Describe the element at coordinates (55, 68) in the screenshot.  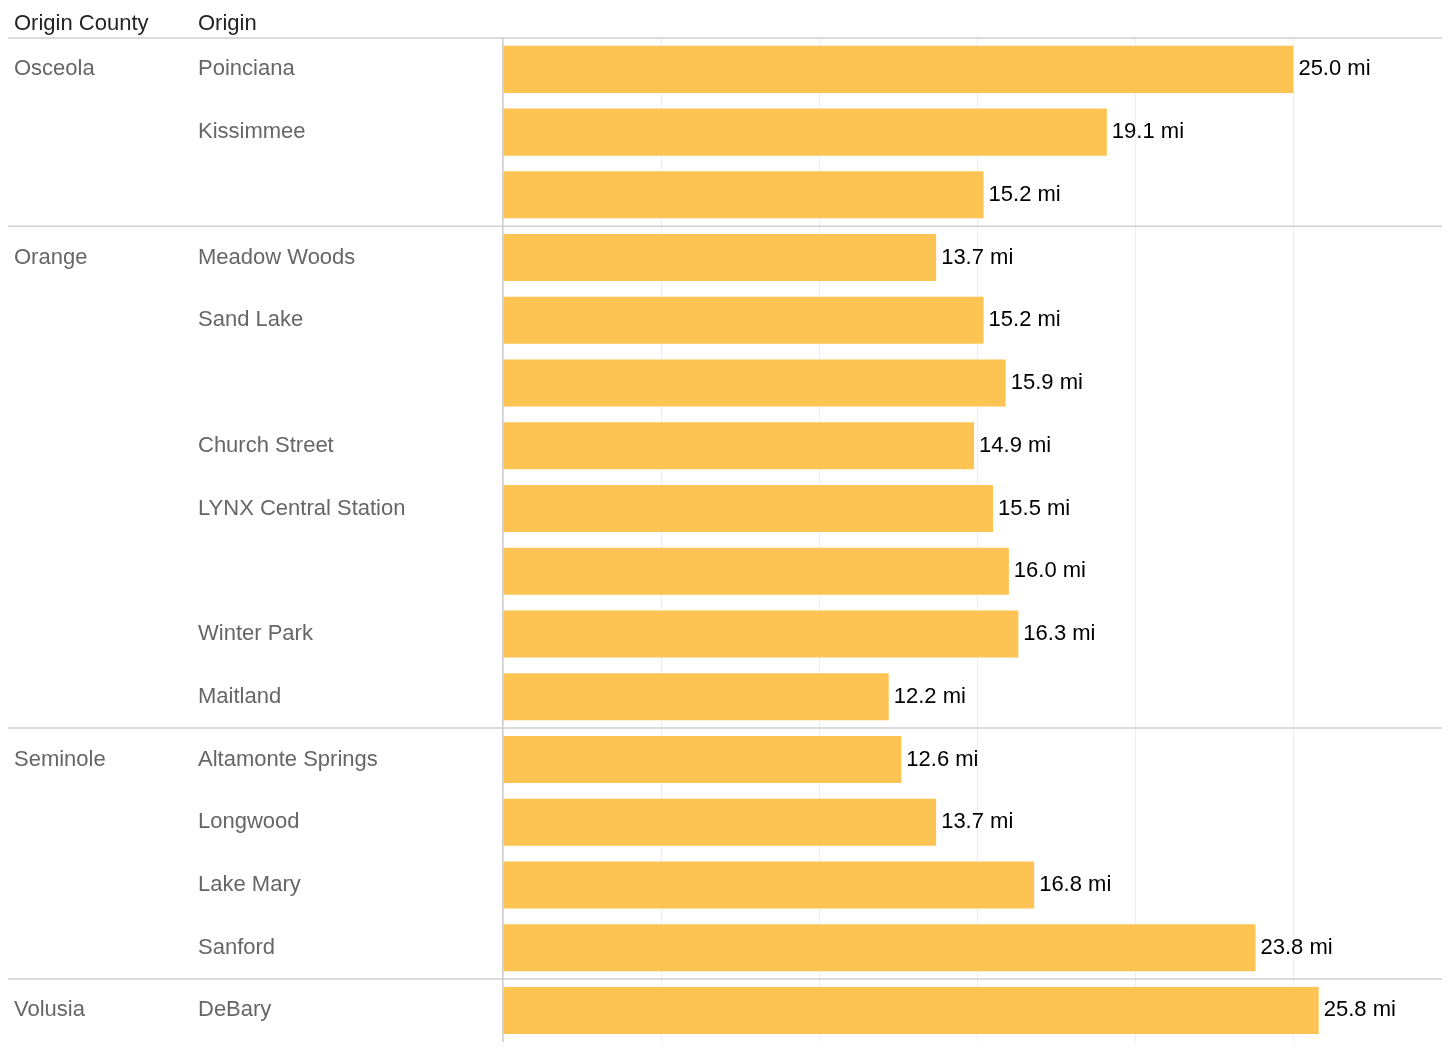
I see `y2-tick-label: Osceola` at that location.